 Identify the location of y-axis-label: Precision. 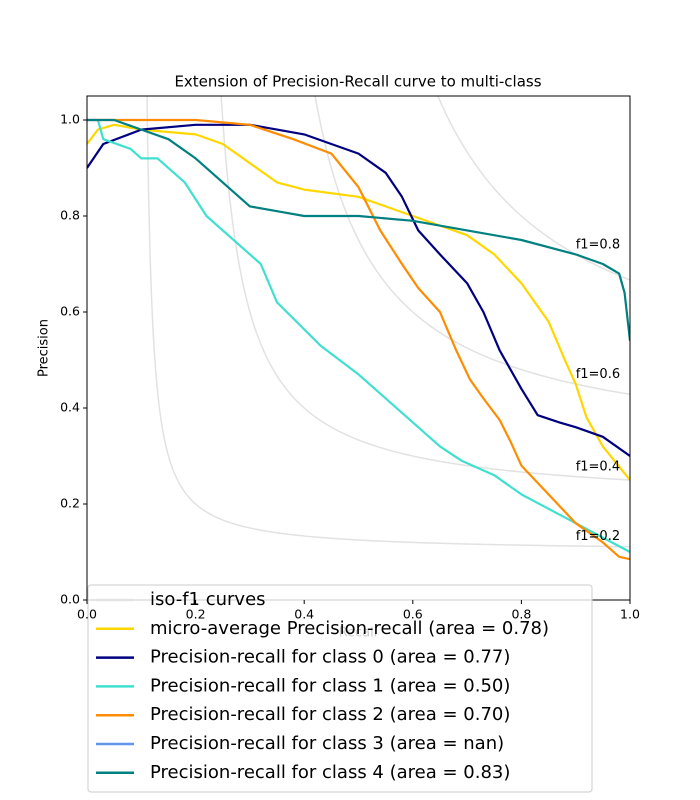
(44, 348).